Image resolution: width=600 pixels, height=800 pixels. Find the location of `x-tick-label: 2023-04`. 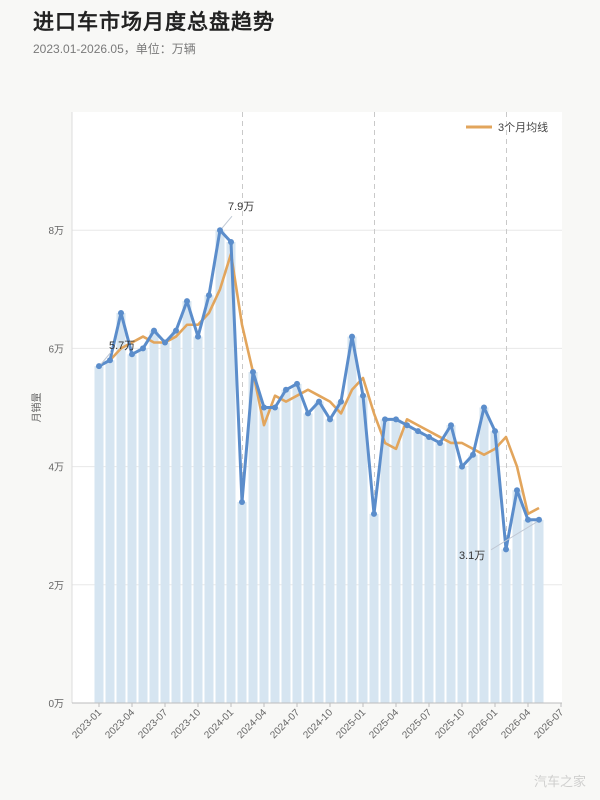

x-tick-label: 2023-04 is located at coordinates (120, 724).